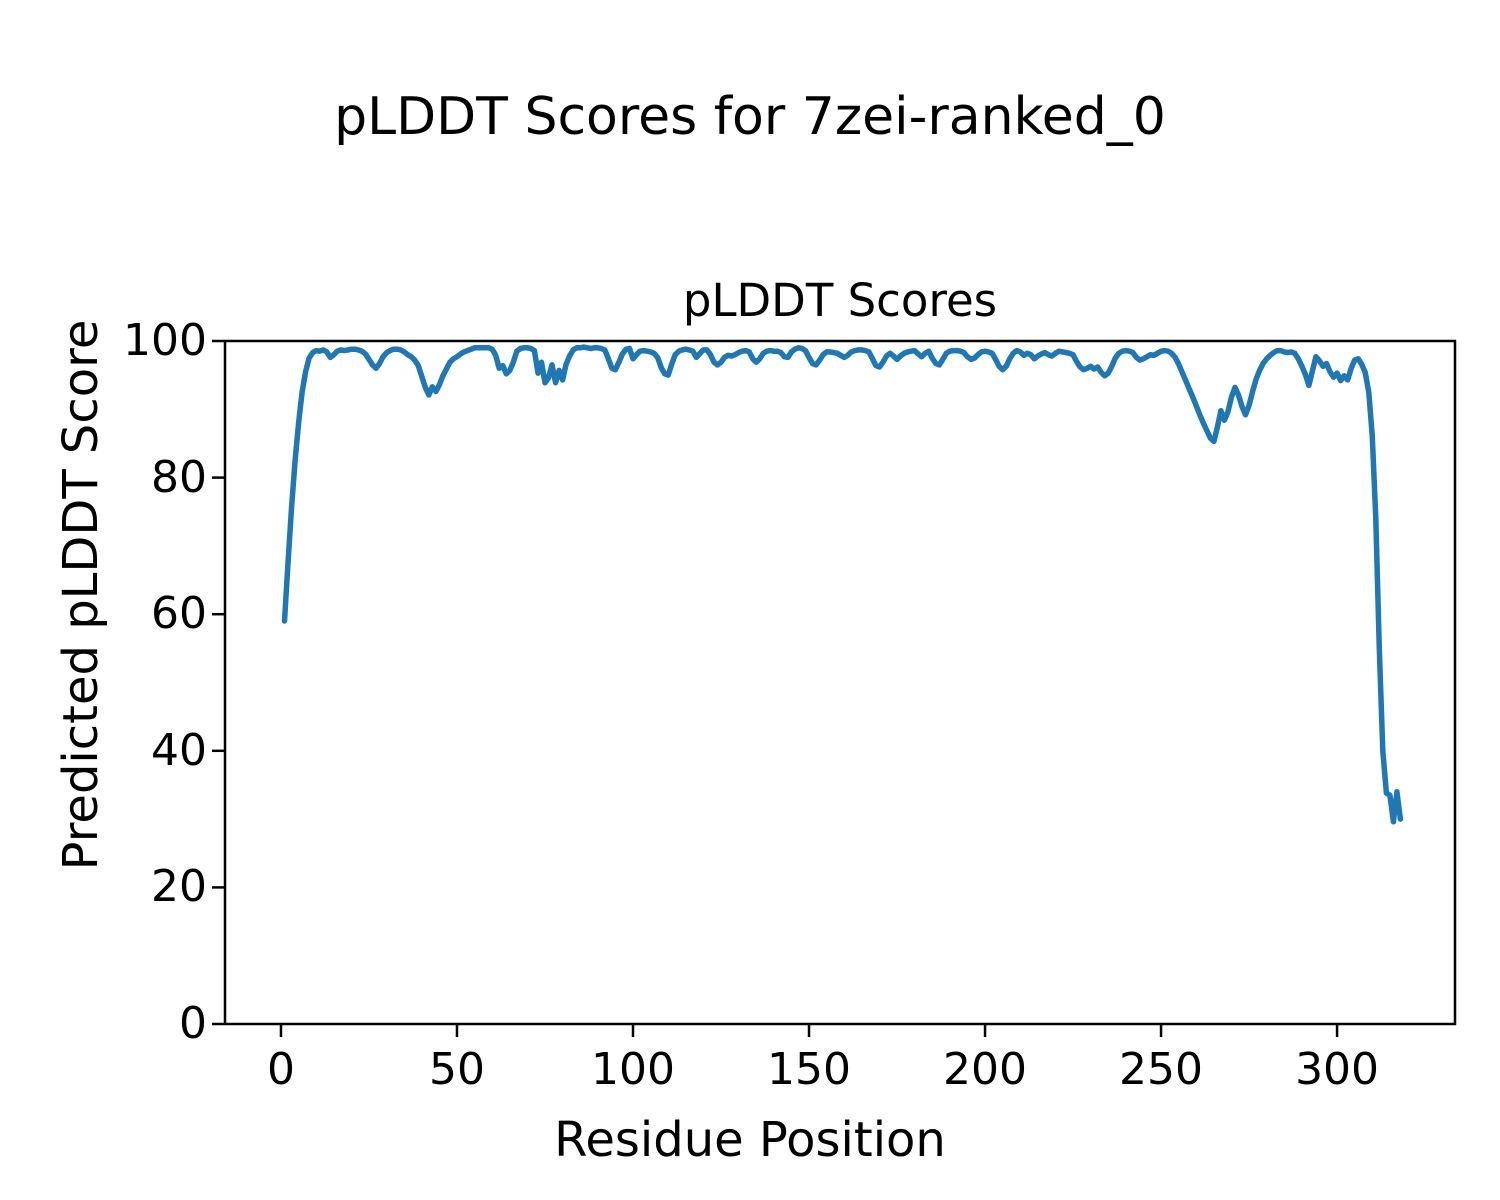 This screenshot has width=1500, height=1200. Describe the element at coordinates (280, 1069) in the screenshot. I see `x-tick-label: 0` at that location.